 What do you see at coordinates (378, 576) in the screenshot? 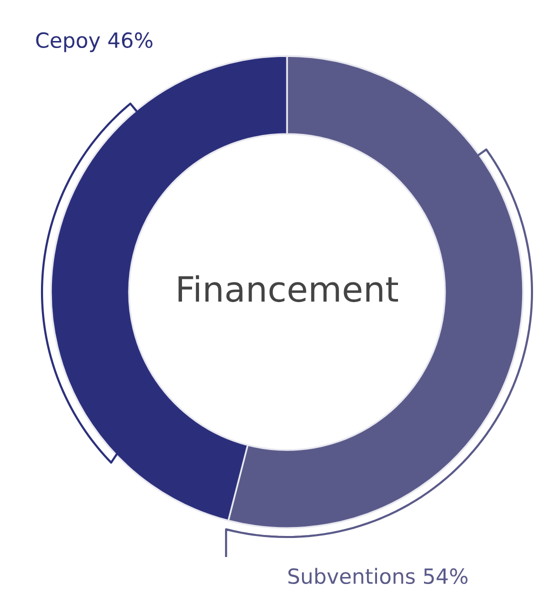
I see `slice-label: Subventions 54%` at bounding box center [378, 576].